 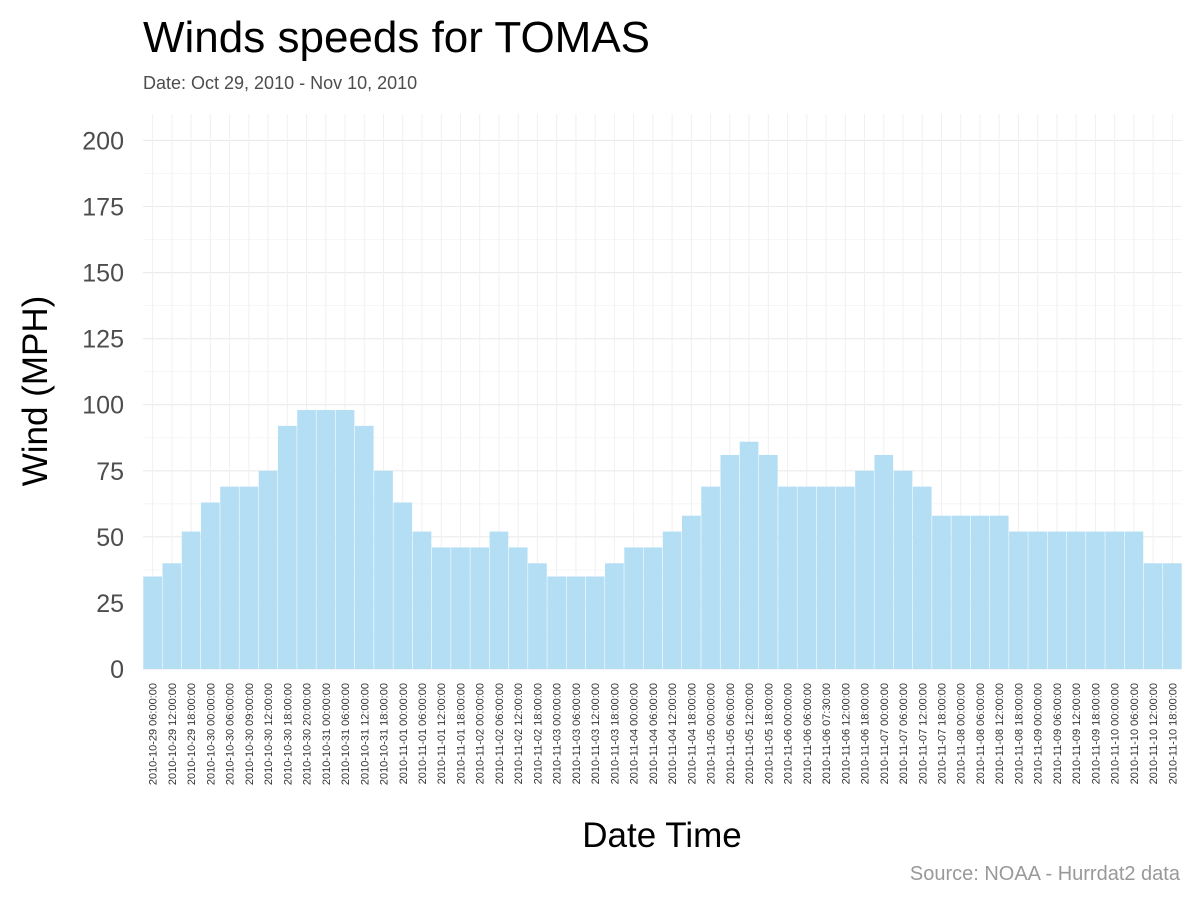 I want to click on x-tick-label: 2010-11-01 00:00:00, so click(x=404, y=733).